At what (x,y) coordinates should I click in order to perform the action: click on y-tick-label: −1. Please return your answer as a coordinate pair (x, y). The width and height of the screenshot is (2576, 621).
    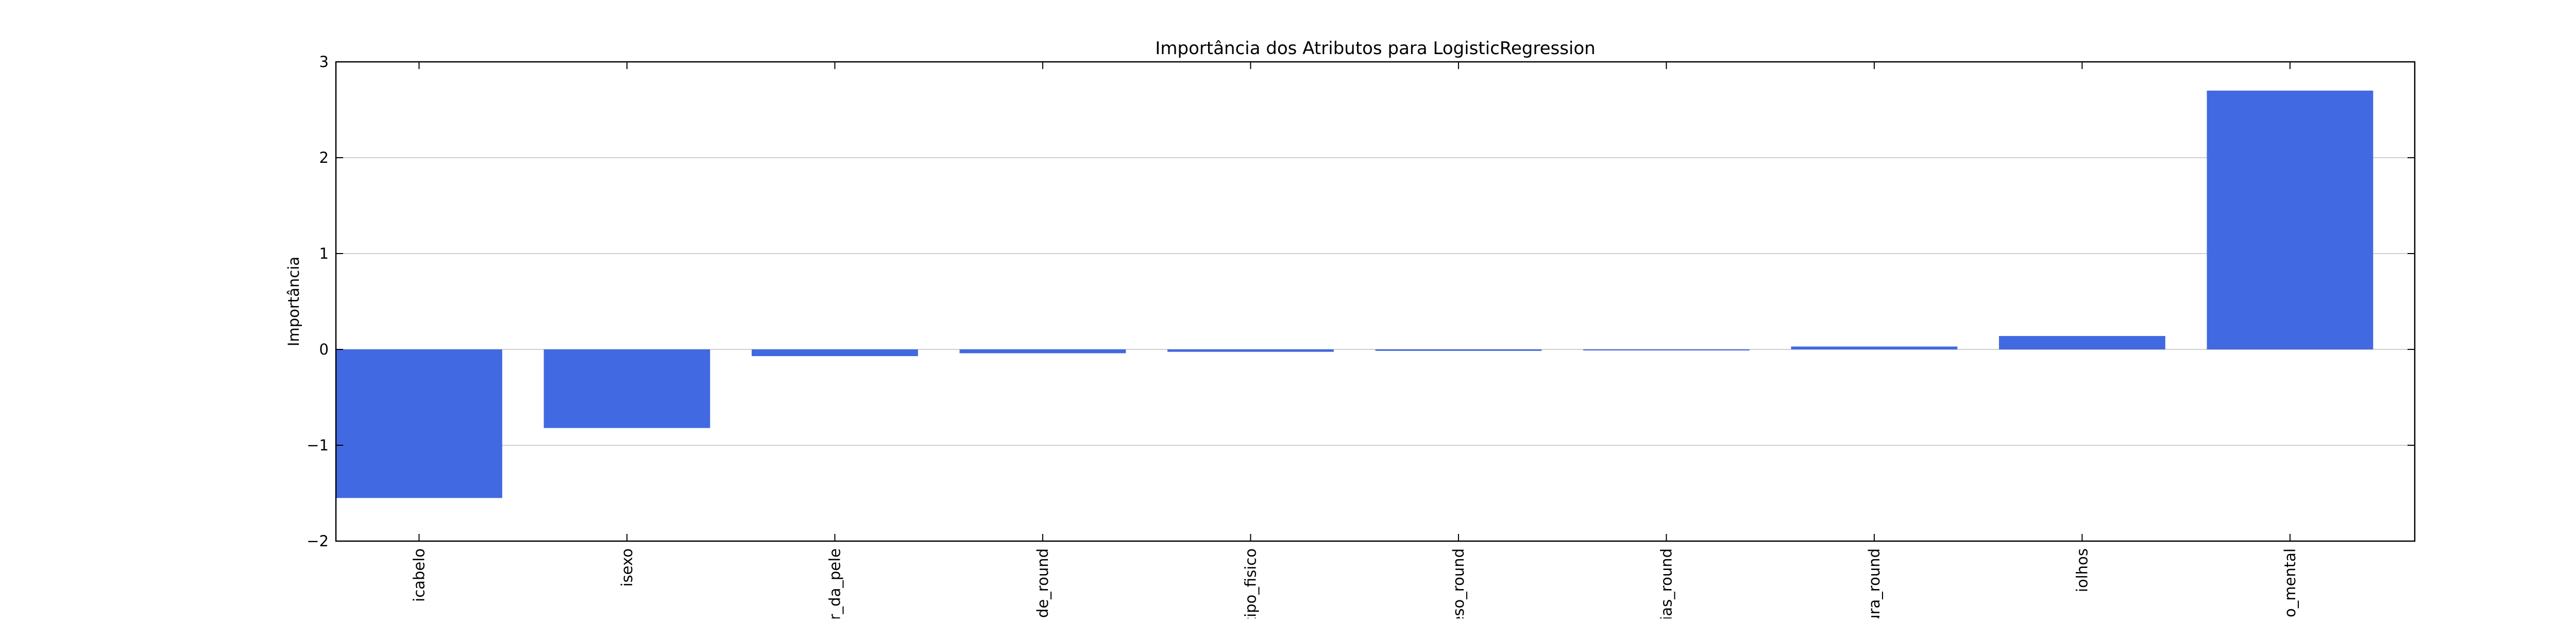
    Looking at the image, I should click on (318, 445).